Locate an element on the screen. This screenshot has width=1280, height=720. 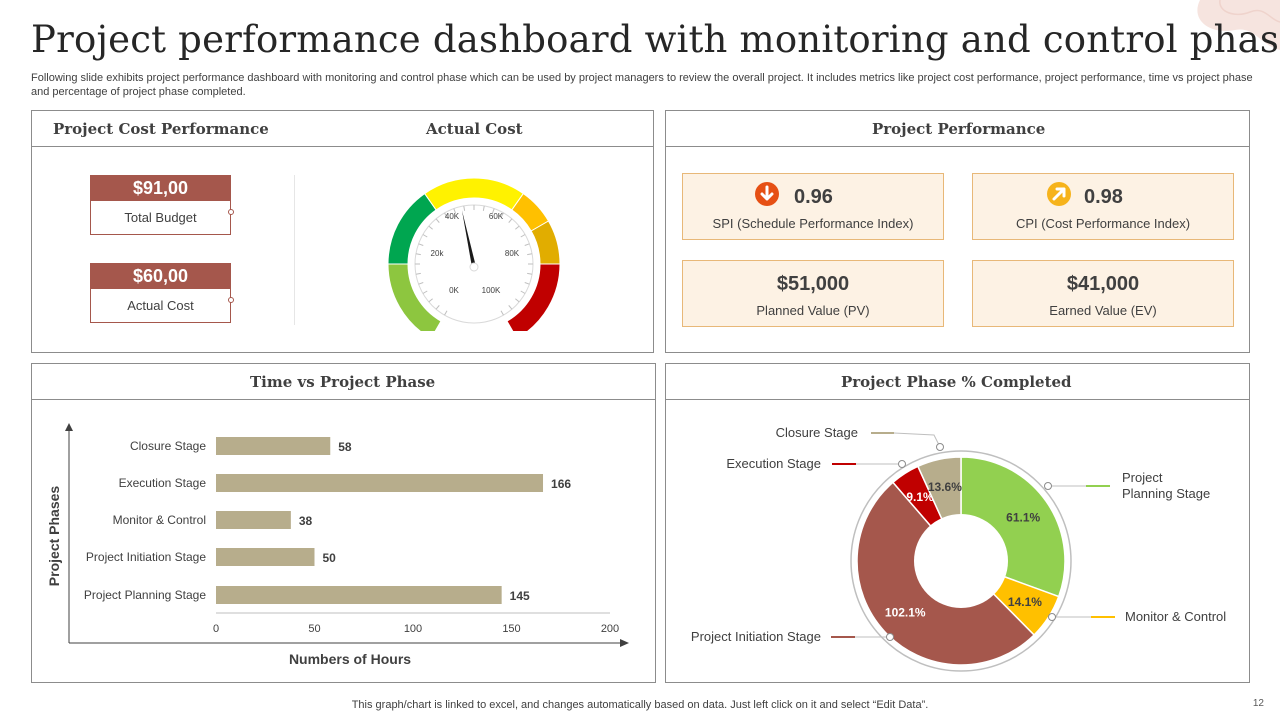
project-performance-title: Project Performance is located at coordinates (959, 129).